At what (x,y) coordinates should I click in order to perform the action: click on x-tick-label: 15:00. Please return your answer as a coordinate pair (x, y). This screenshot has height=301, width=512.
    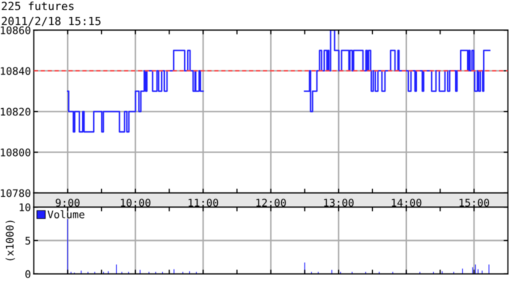
    Looking at the image, I should click on (475, 202).